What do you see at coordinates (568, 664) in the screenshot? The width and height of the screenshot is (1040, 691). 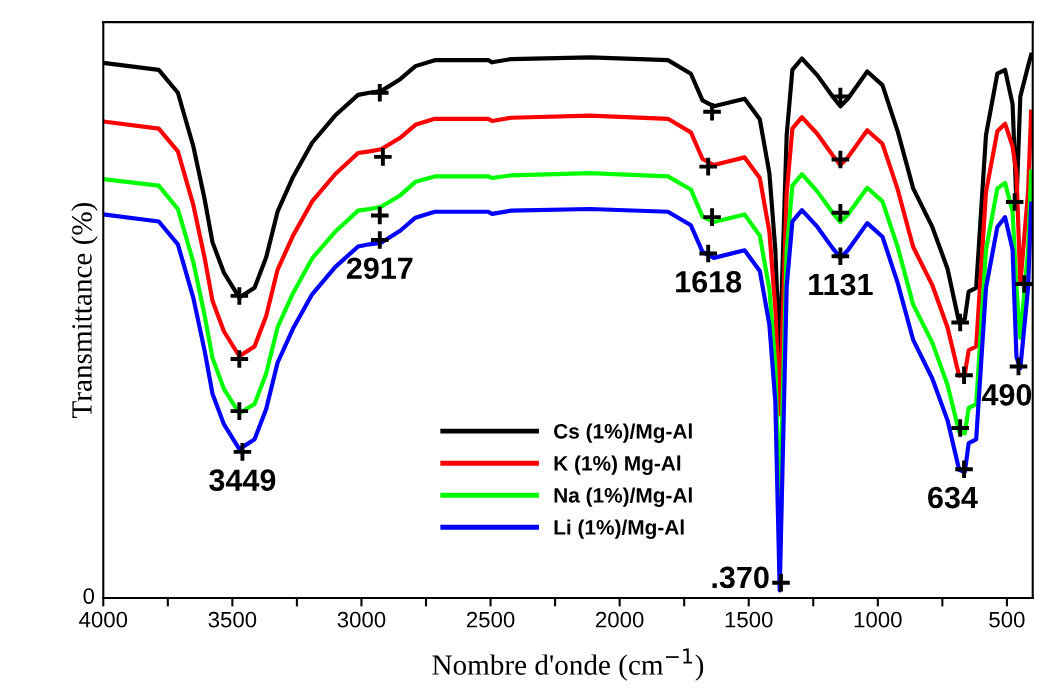 I see `x-axis-title: Nombre d'onde (cm$^{−1}$)` at bounding box center [568, 664].